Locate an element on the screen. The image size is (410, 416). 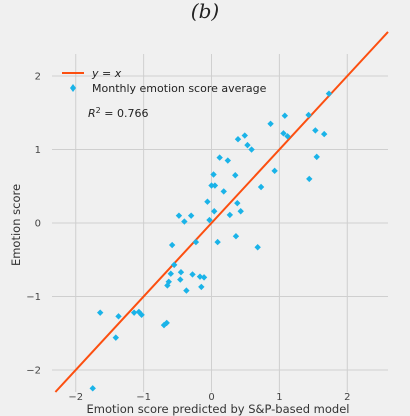
legend-label-line: y = x is located at coordinates (106, 73).